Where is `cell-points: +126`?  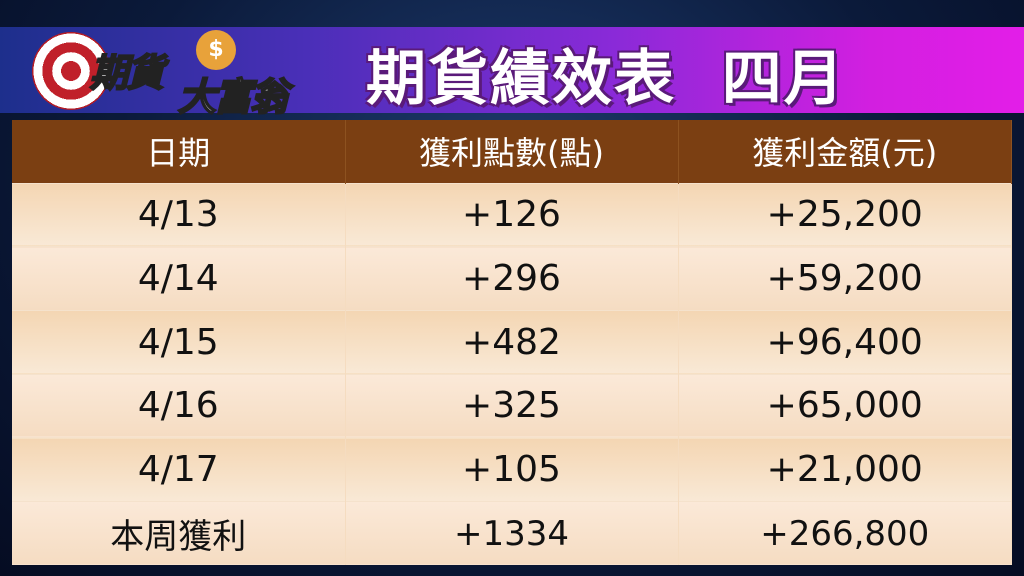 cell-points: +126 is located at coordinates (512, 214).